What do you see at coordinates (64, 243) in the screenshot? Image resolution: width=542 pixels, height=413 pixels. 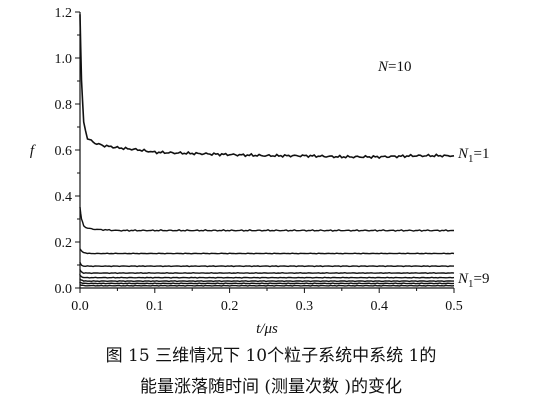 I see `y-tick-label: 0.2` at bounding box center [64, 243].